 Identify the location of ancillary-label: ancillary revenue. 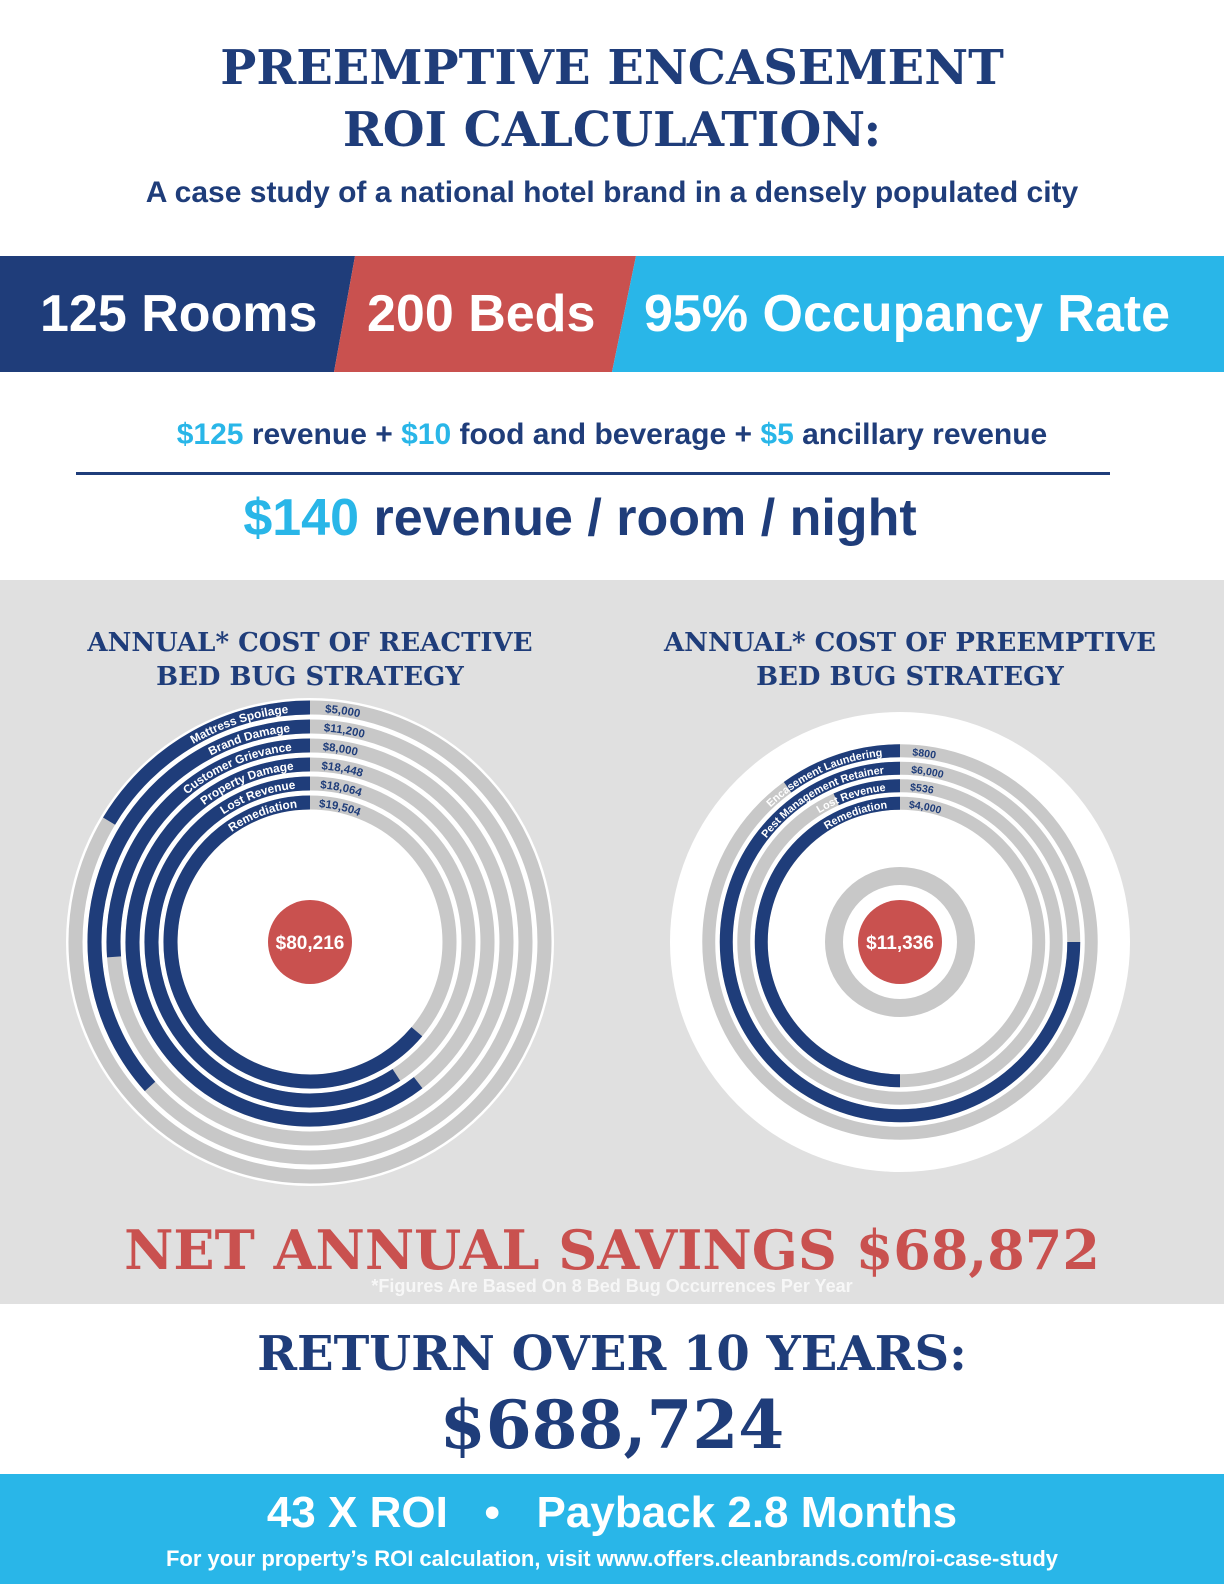
(920, 434).